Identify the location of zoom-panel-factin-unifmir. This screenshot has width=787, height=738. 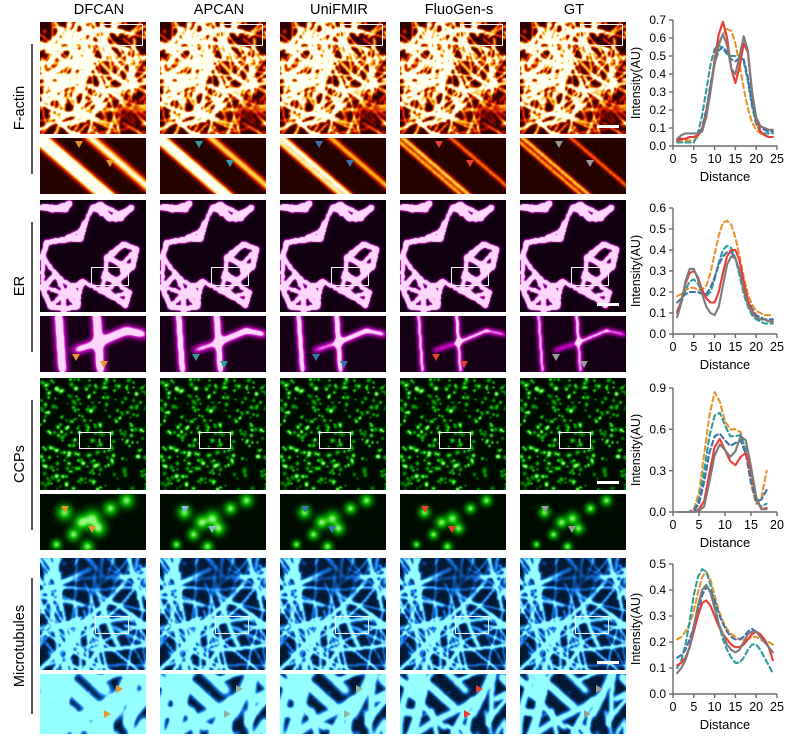
(333, 166).